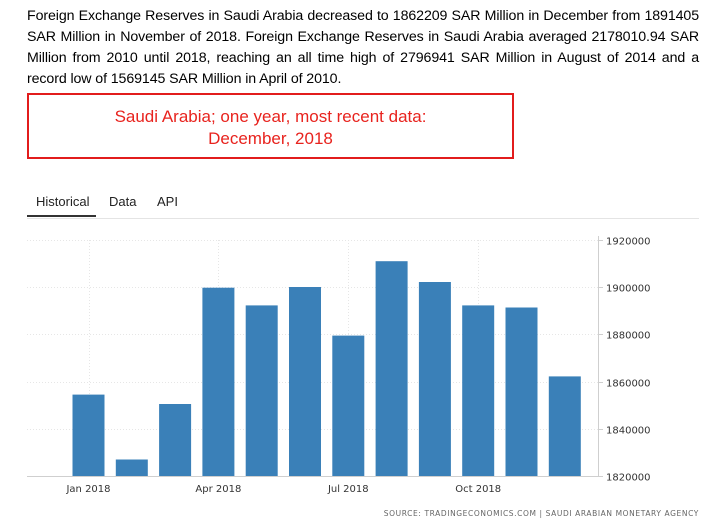  Describe the element at coordinates (87, 489) in the screenshot. I see `x-tick-label: Jan 2018` at that location.